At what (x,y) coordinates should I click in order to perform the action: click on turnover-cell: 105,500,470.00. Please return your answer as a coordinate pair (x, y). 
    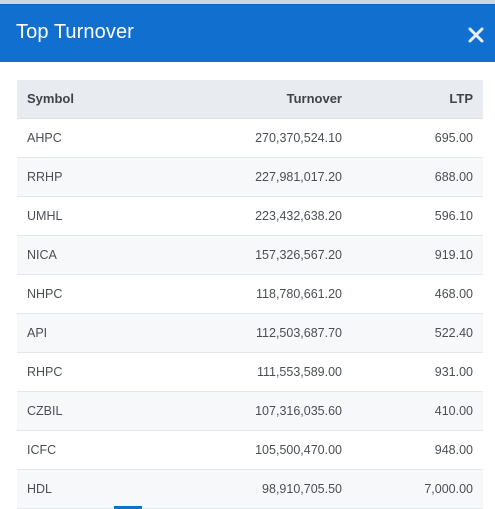
    Looking at the image, I should click on (244, 450).